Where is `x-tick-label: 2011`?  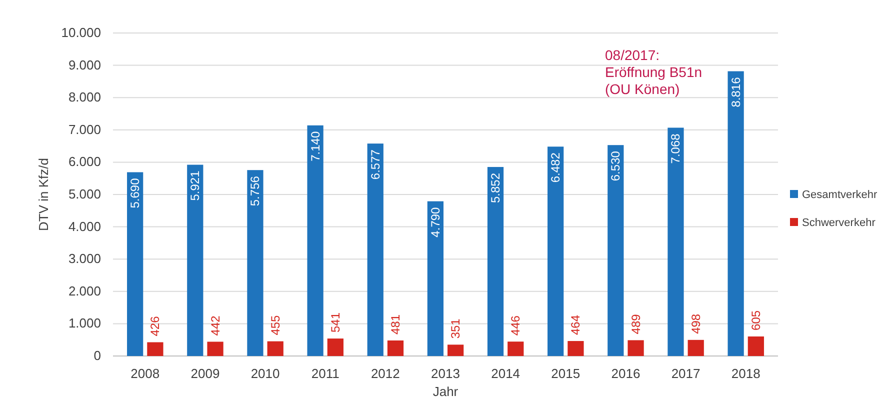 x-tick-label: 2011 is located at coordinates (325, 373).